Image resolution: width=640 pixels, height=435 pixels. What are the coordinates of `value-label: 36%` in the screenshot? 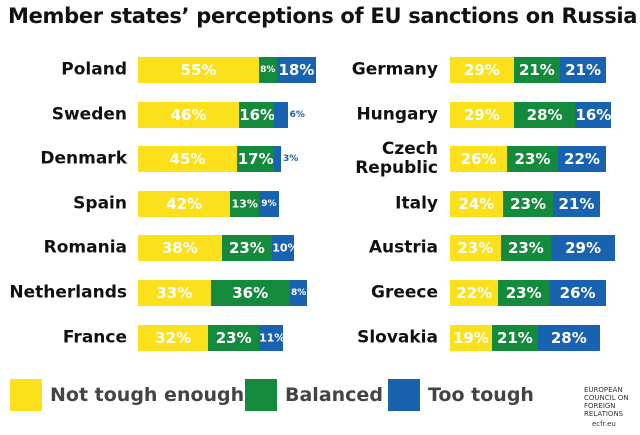 It's located at (250, 293).